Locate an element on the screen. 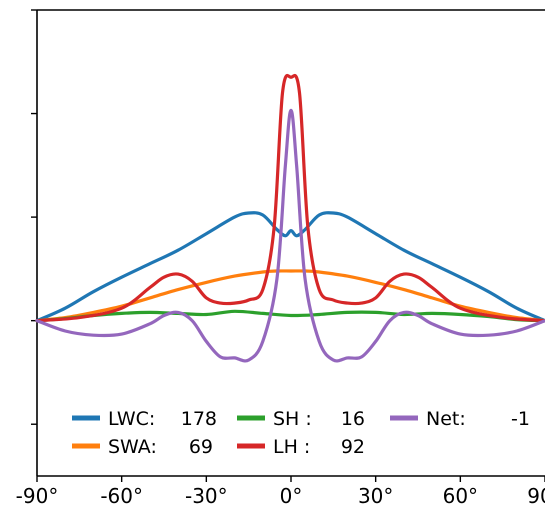  x-tick-label: 0° is located at coordinates (291, 496).